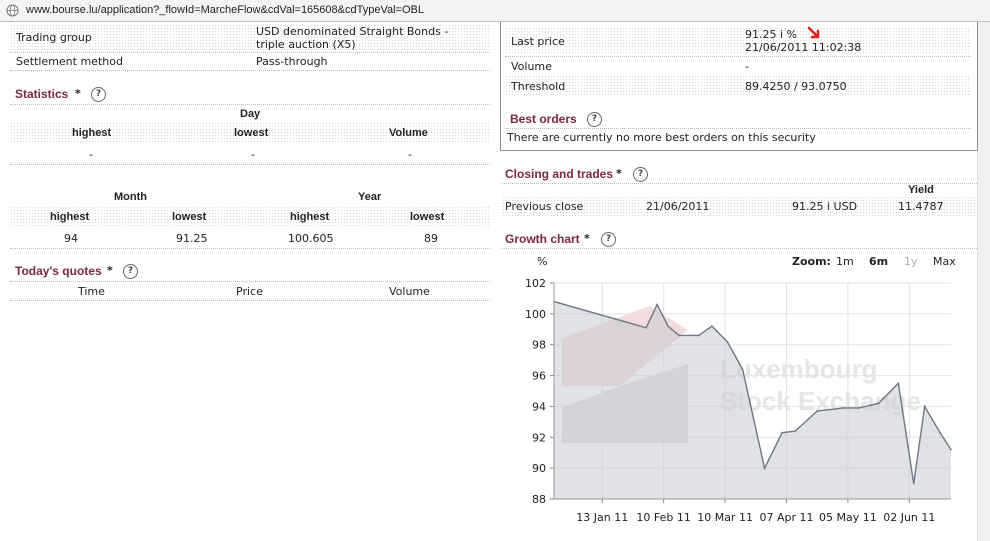 The height and width of the screenshot is (541, 990). Describe the element at coordinates (539, 345) in the screenshot. I see `y-tick-label: 98` at that location.